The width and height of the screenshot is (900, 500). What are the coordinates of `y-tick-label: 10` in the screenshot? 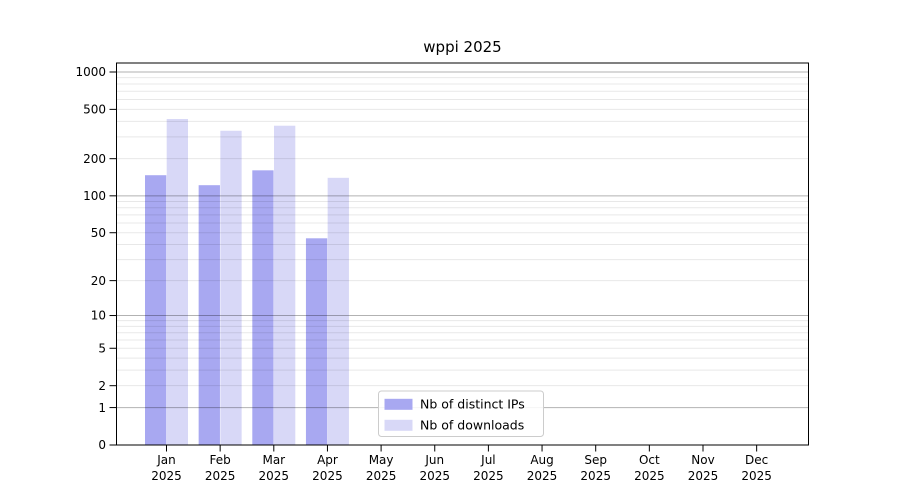 It's located at (98, 316).